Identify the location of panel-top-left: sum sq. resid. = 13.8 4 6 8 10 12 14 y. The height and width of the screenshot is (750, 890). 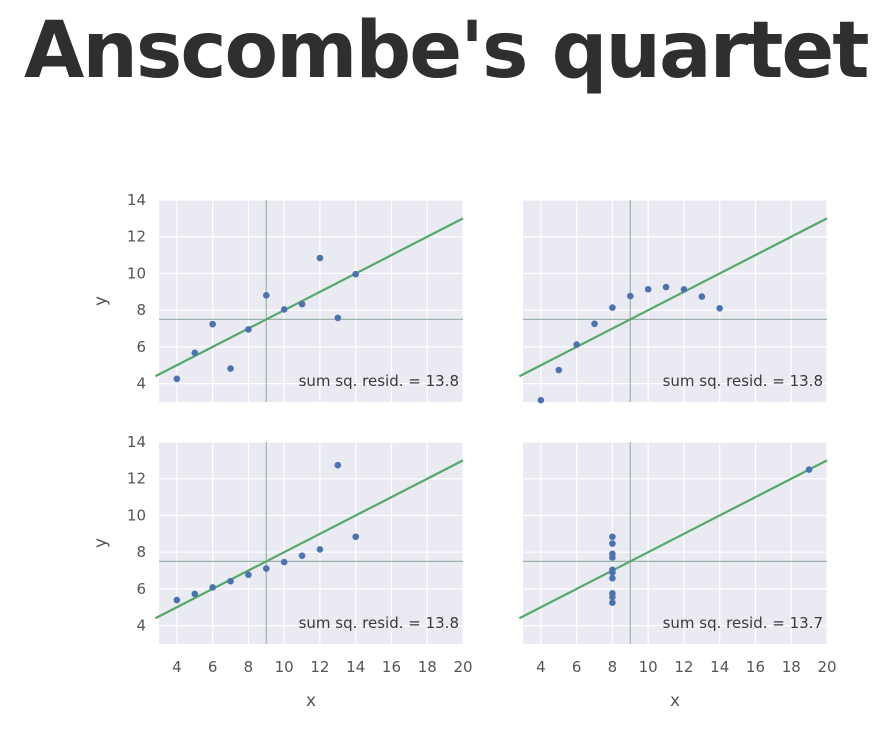
(277, 296).